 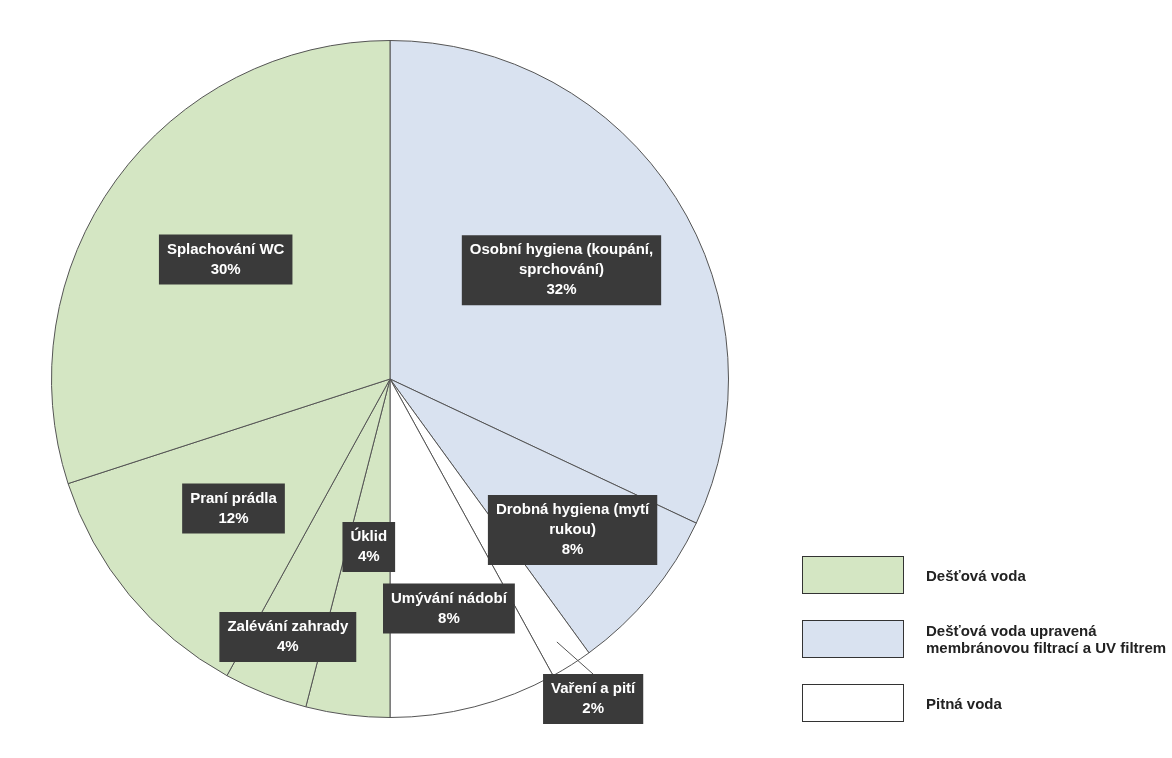 I want to click on text: Dešťová voda, so click(x=976, y=575).